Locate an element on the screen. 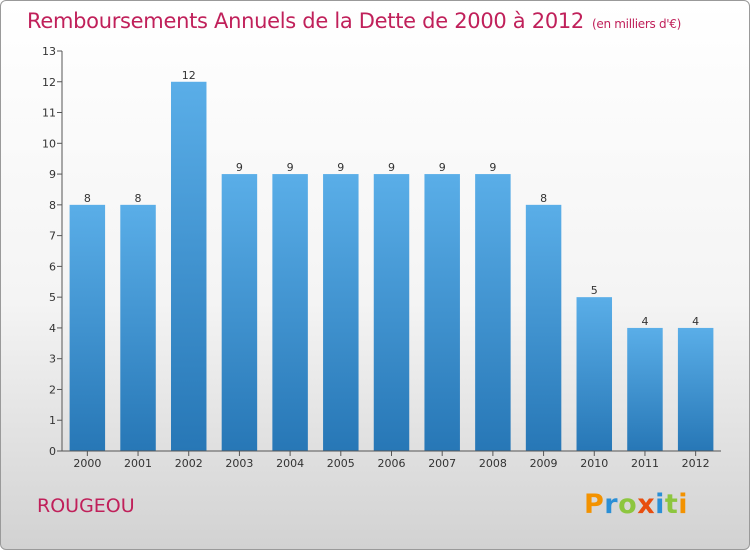 The image size is (750, 550). logo-letter: t is located at coordinates (671, 504).